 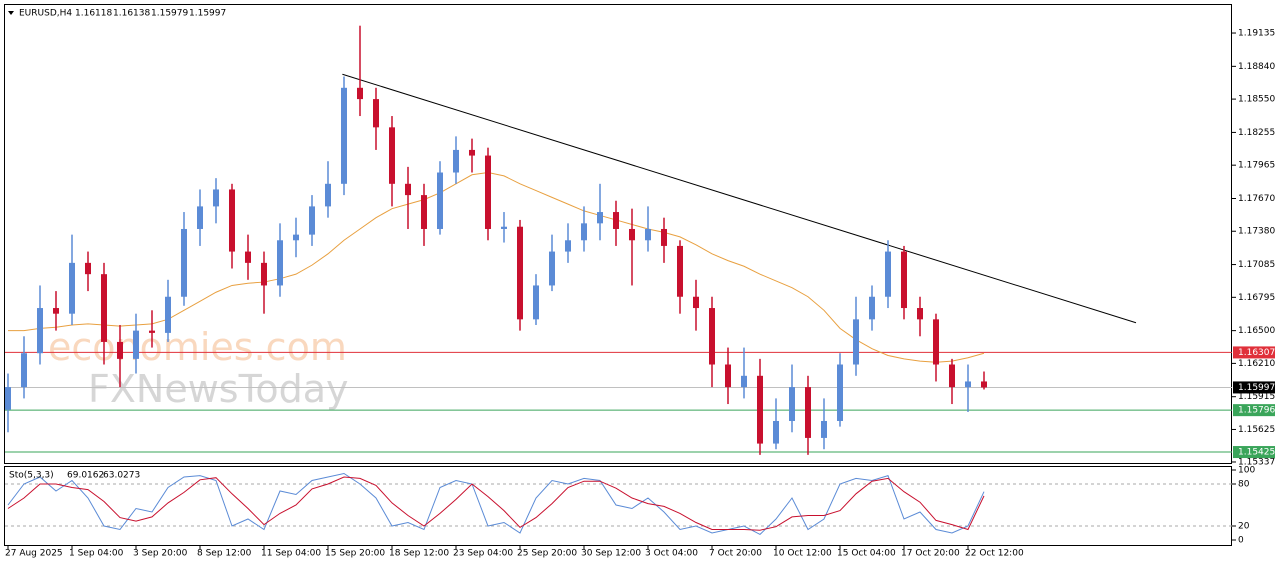 I want to click on x-tick-label: 22 Oct 12:00, so click(x=994, y=554).